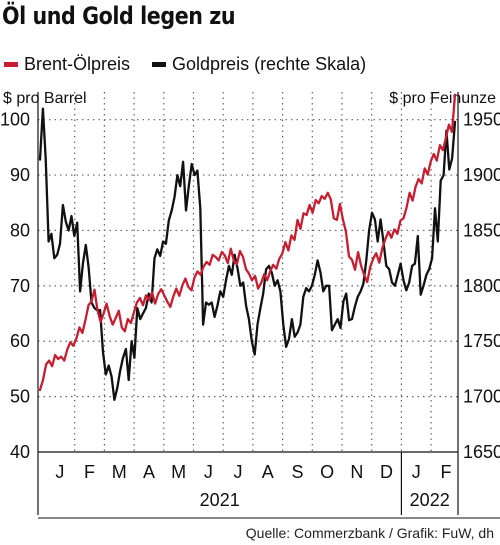 Image resolution: width=500 pixels, height=545 pixels. What do you see at coordinates (220, 500) in the screenshot?
I see `year-label-2021: 2021` at bounding box center [220, 500].